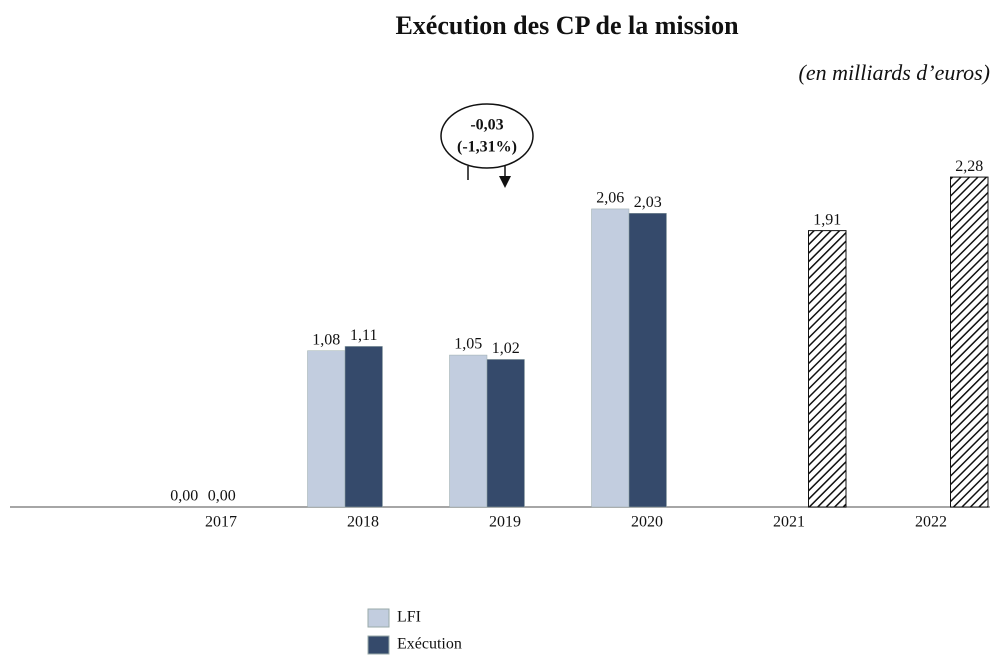 Image resolution: width=998 pixels, height=660 pixels. Describe the element at coordinates (647, 522) in the screenshot. I see `x-tick-label: 2020` at that location.